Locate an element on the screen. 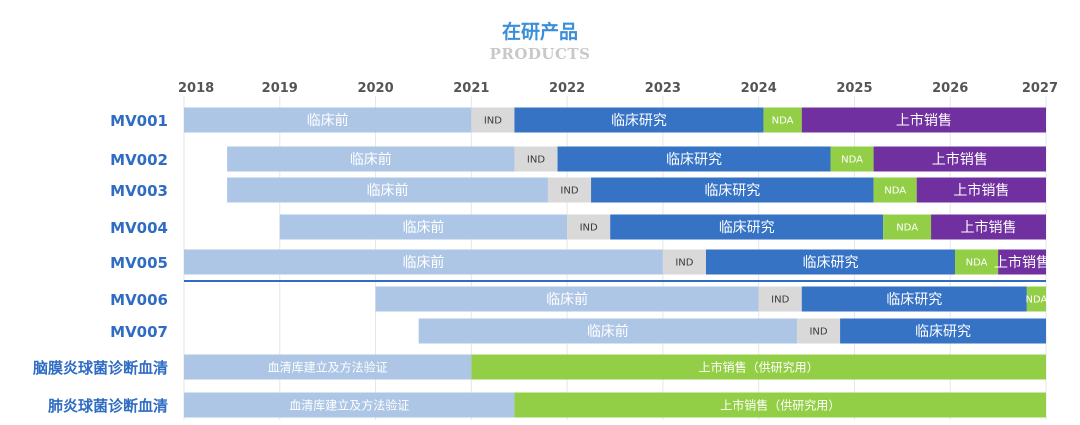  year-tick-label: 2025 is located at coordinates (854, 88).